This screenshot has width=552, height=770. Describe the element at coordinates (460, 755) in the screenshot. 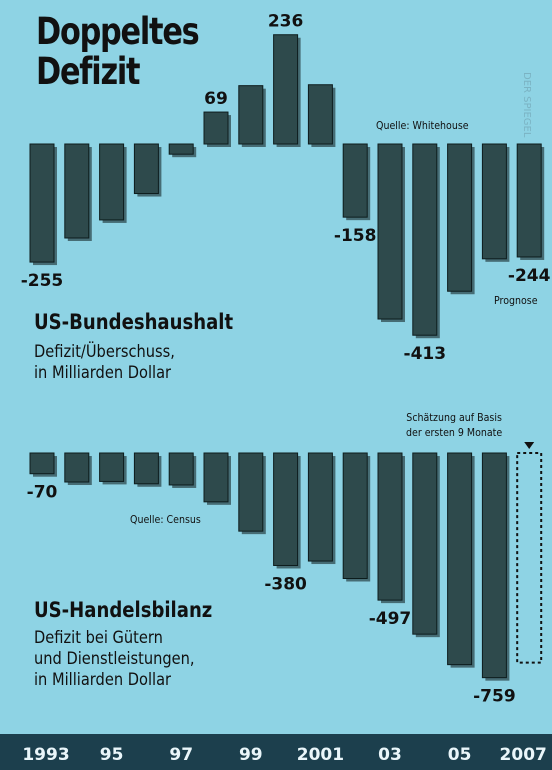

I see `x-tick-label: 05` at that location.